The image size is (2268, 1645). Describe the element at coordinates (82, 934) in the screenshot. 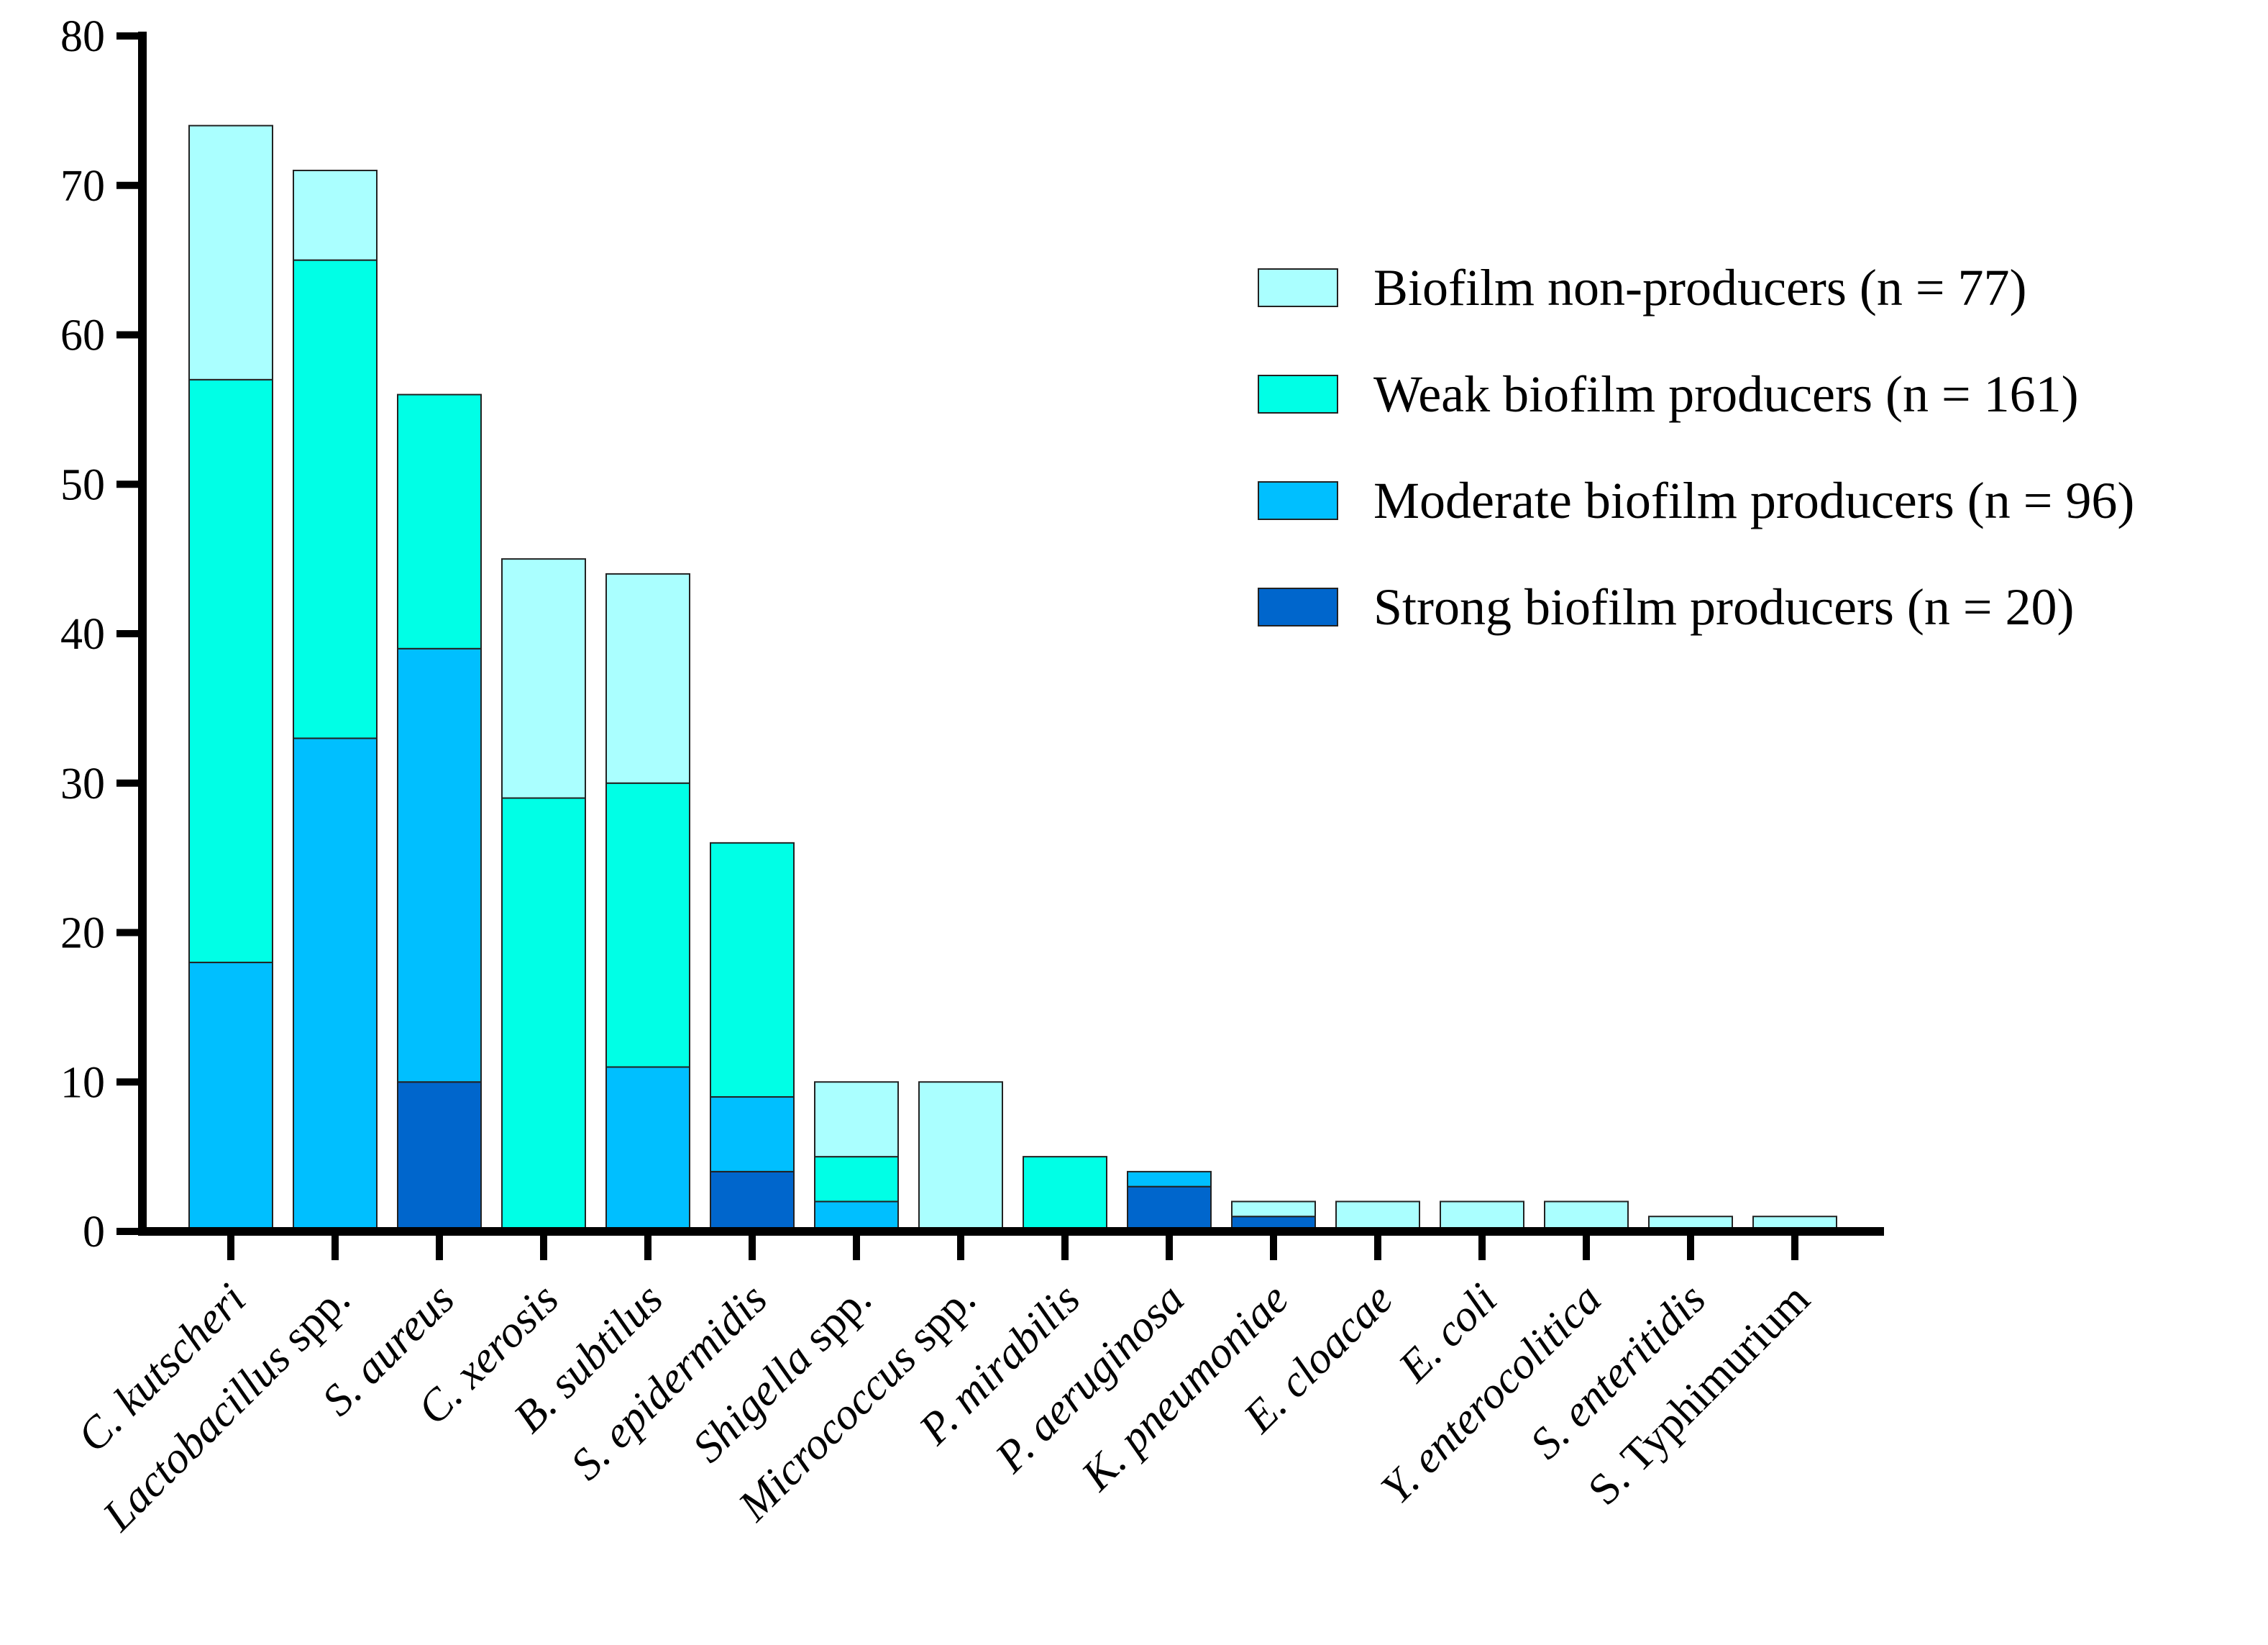

I see `y-tick-label: 20` at that location.